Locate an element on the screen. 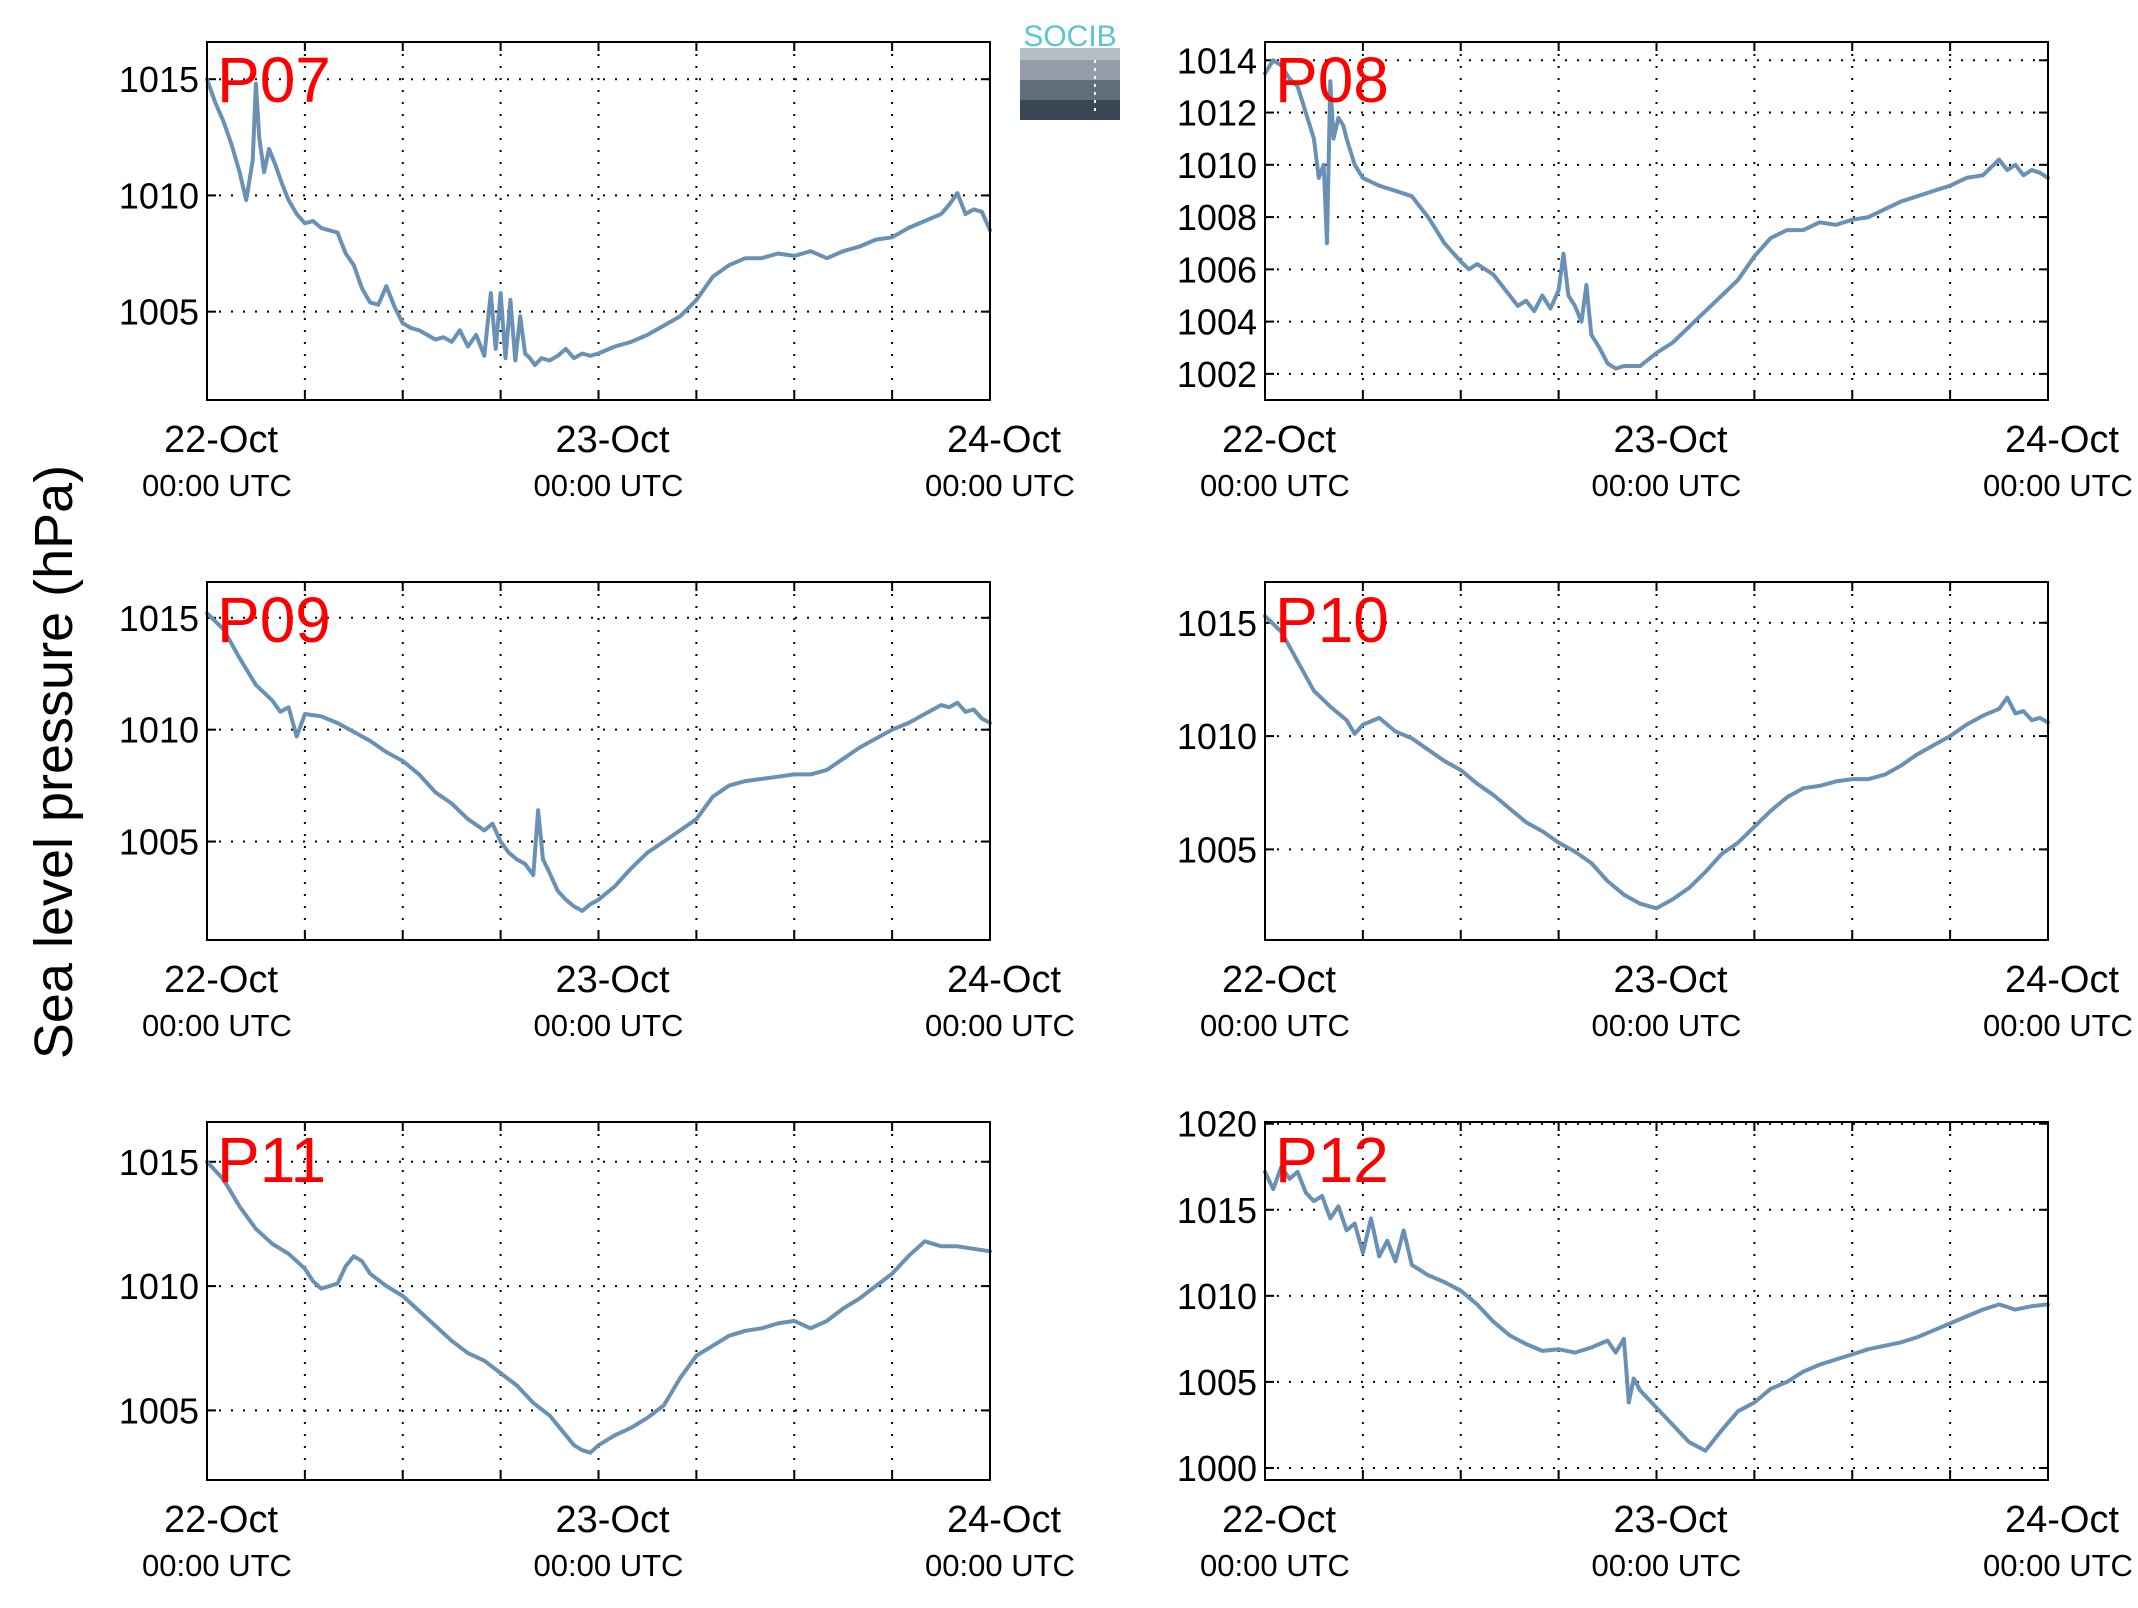 The width and height of the screenshot is (2138, 1608). y-tick-label: 1006 is located at coordinates (1217, 269).